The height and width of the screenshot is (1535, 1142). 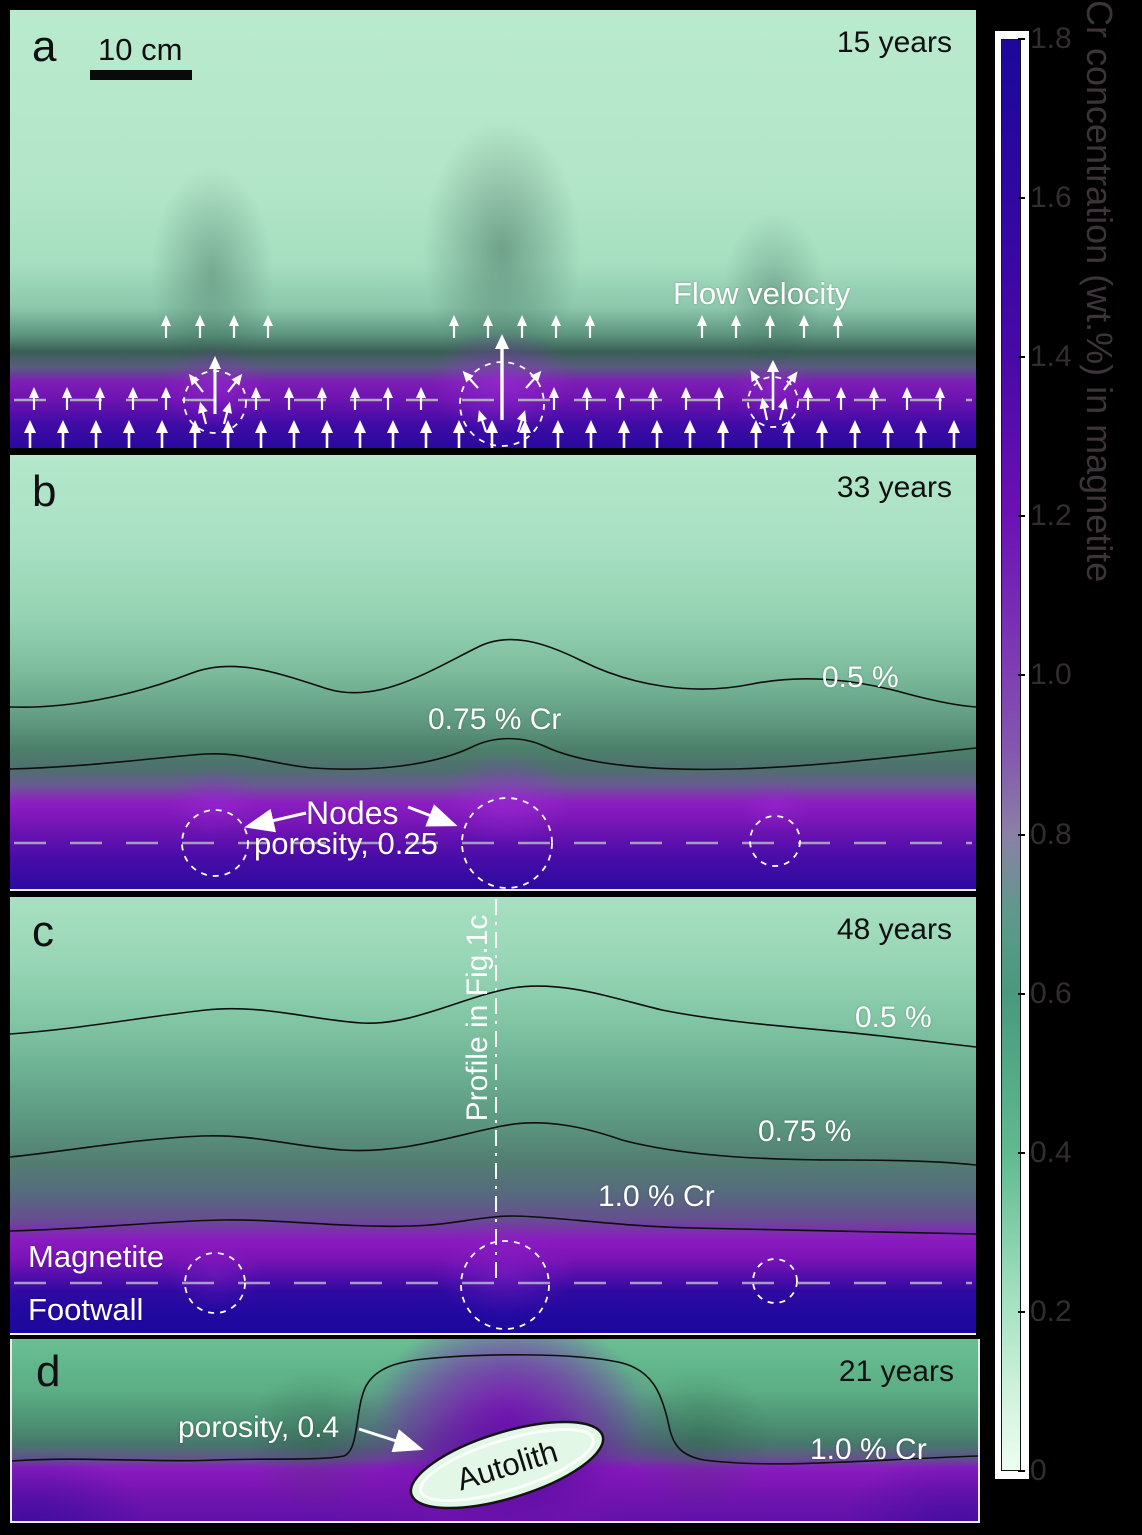 I want to click on node-arrows-center, so click(x=502, y=384).